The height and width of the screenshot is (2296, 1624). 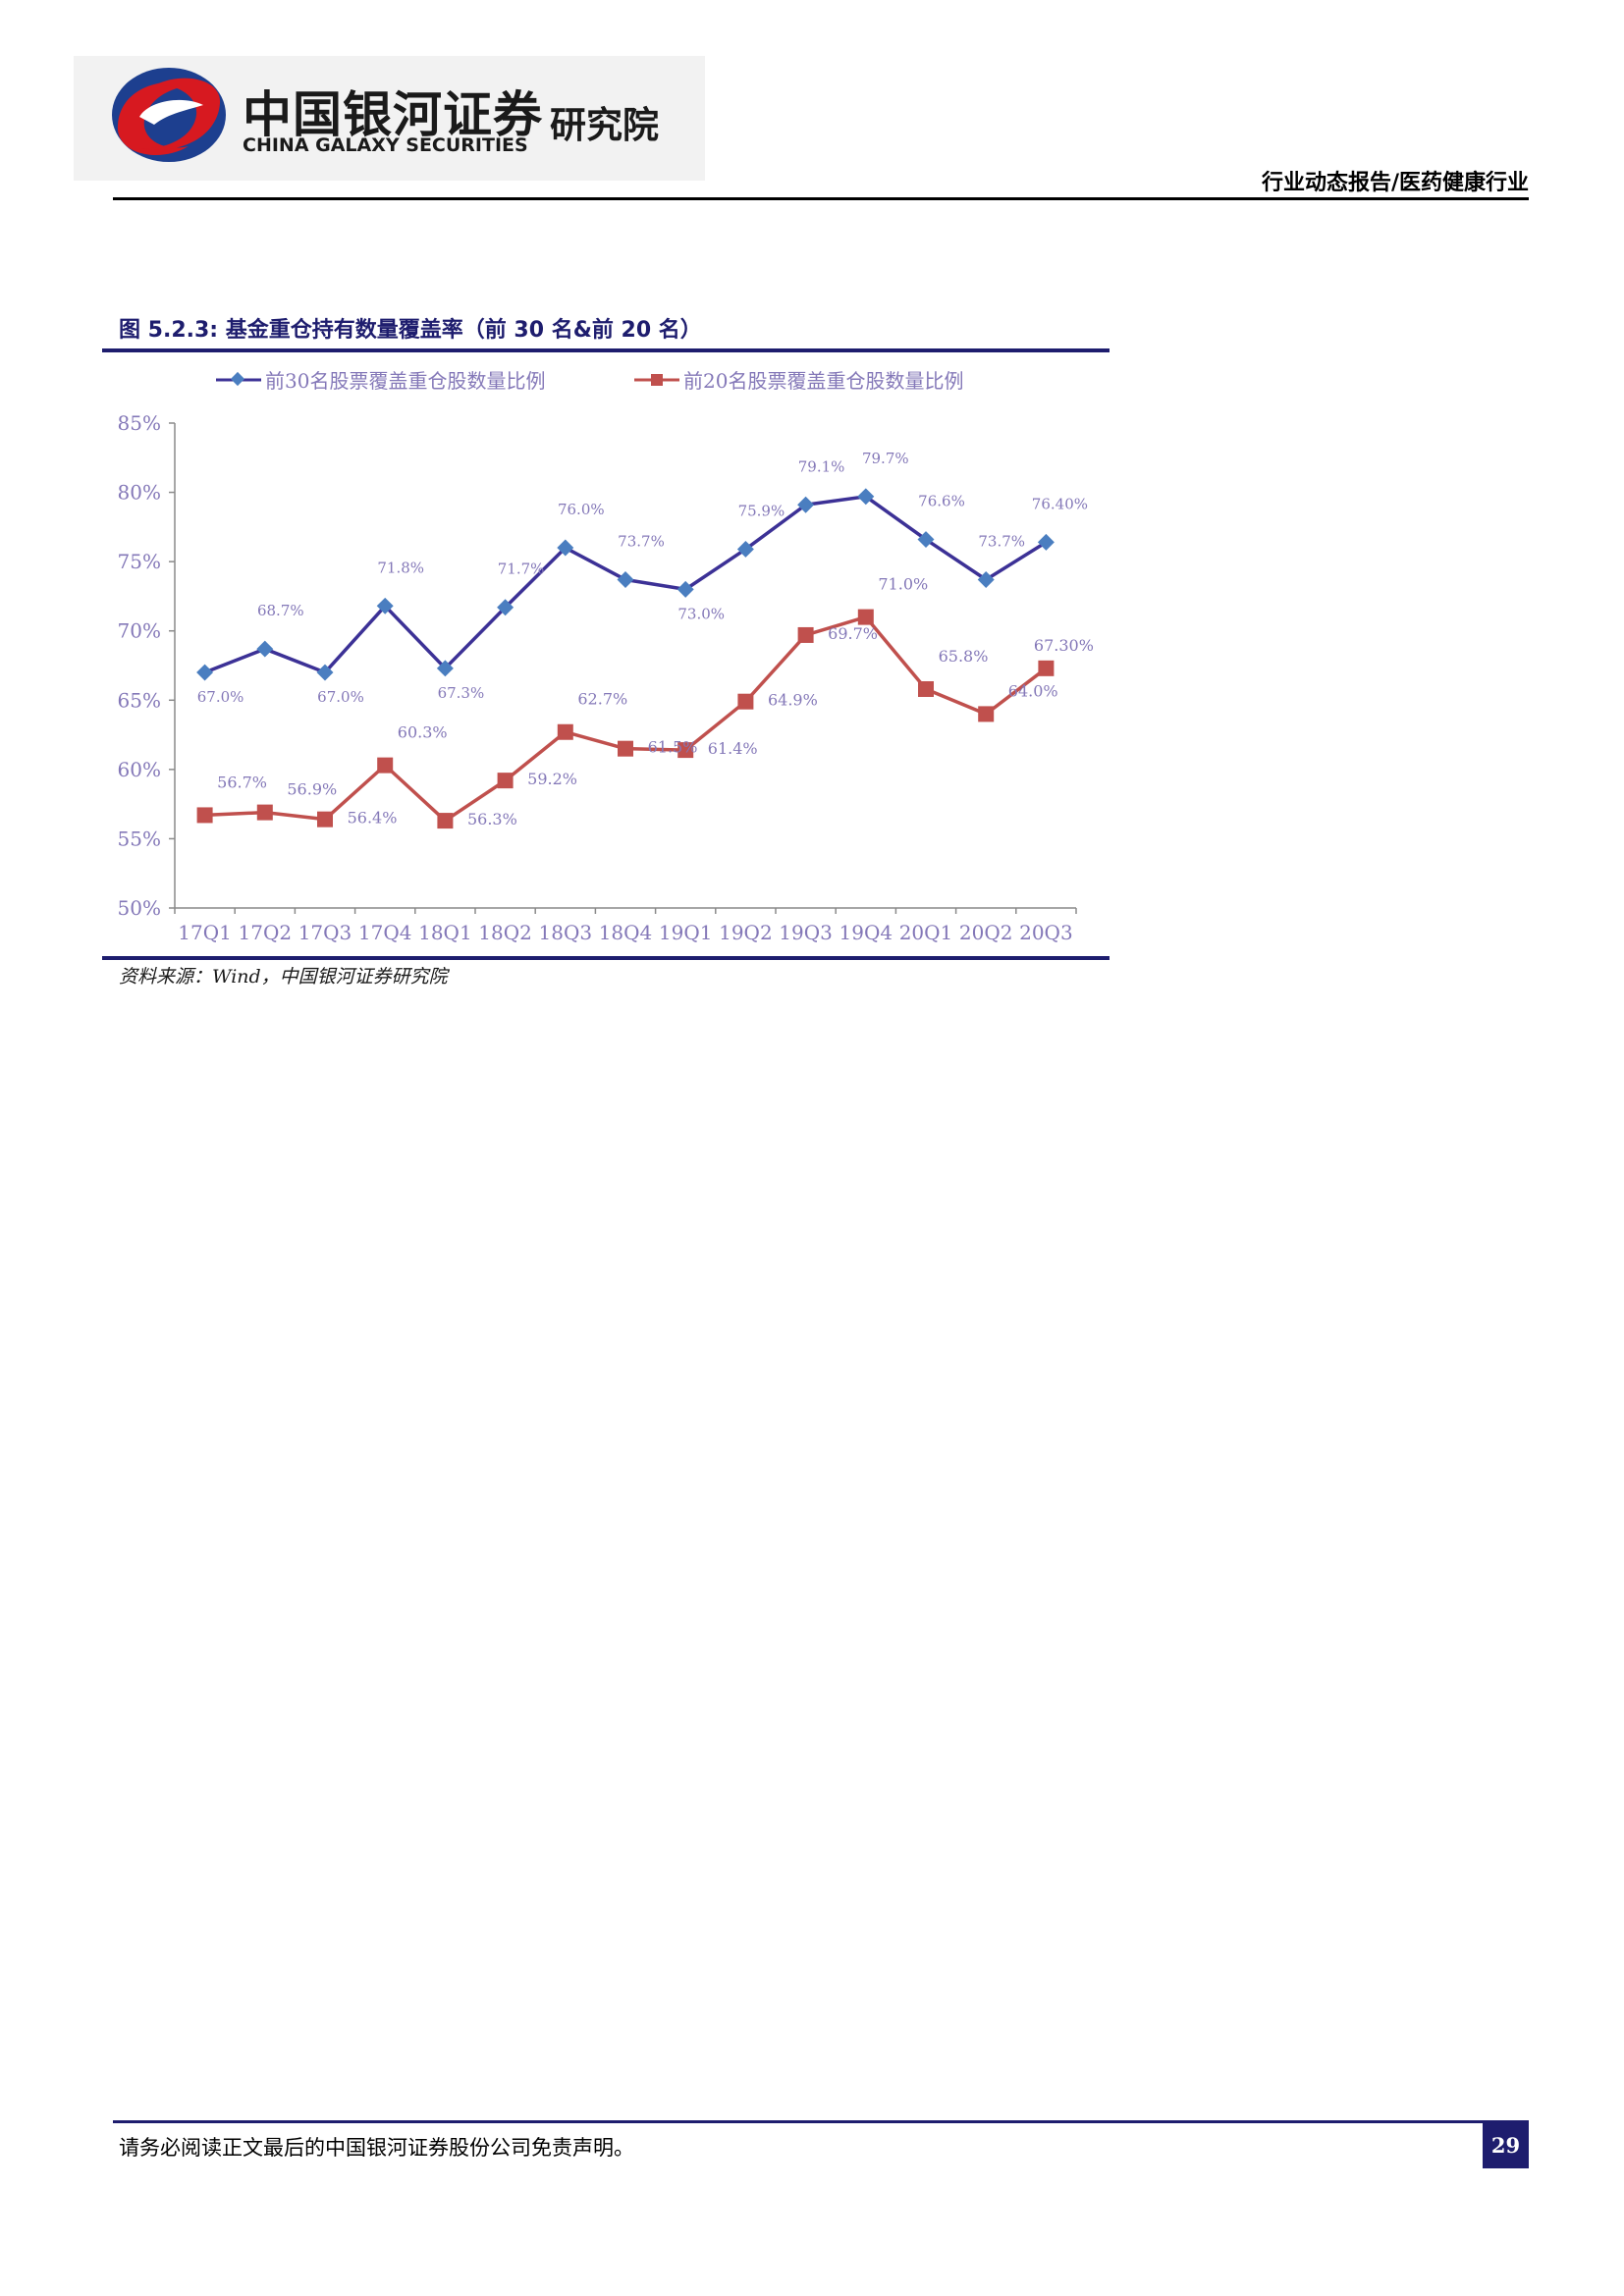 I want to click on y-tick-label: 85%, so click(x=139, y=423).